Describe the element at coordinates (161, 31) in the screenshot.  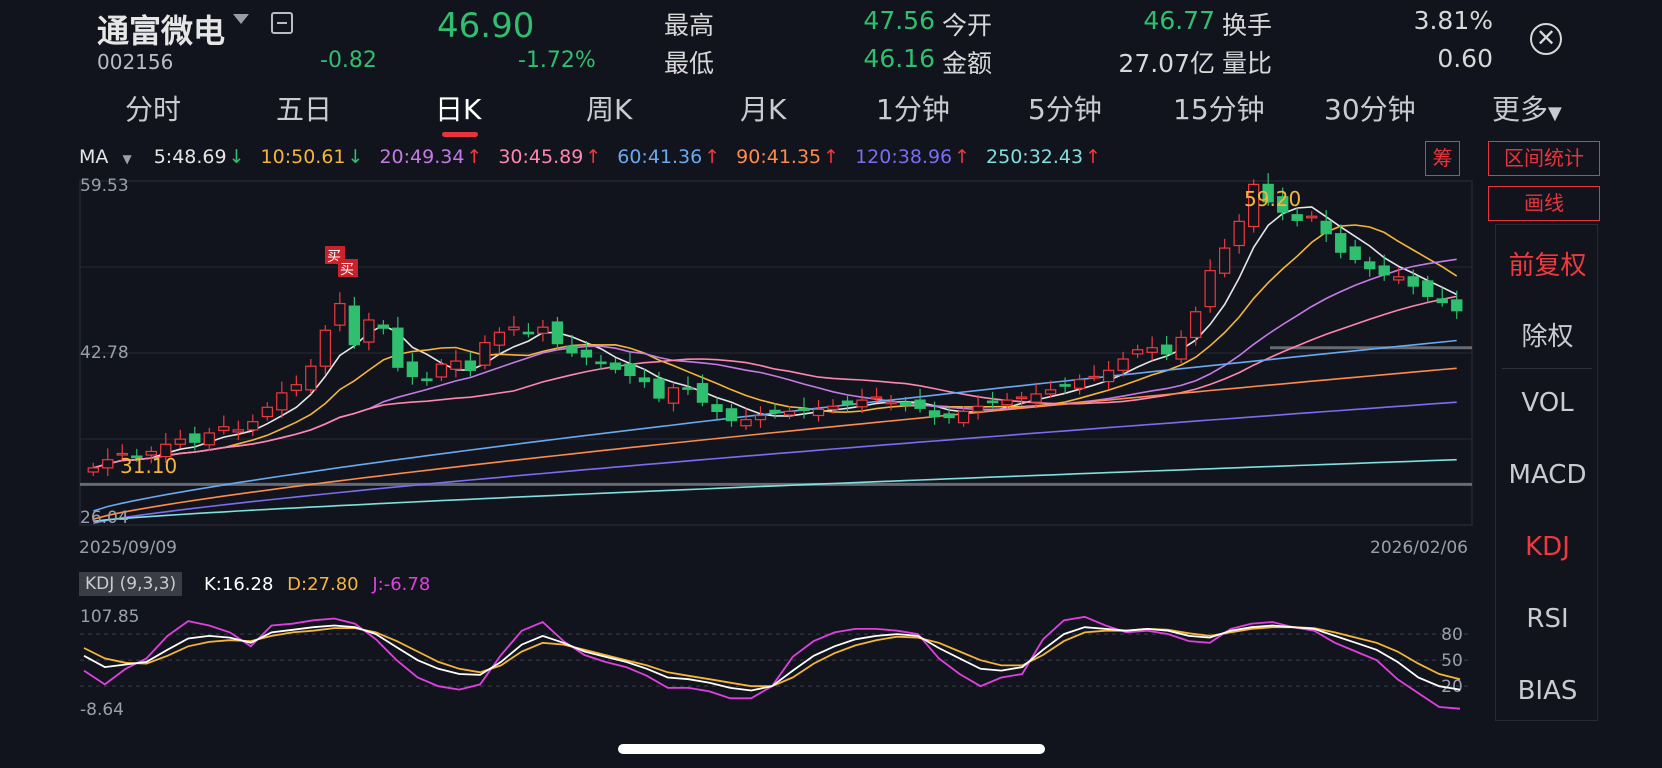
I see `stock-name: 通富微电` at that location.